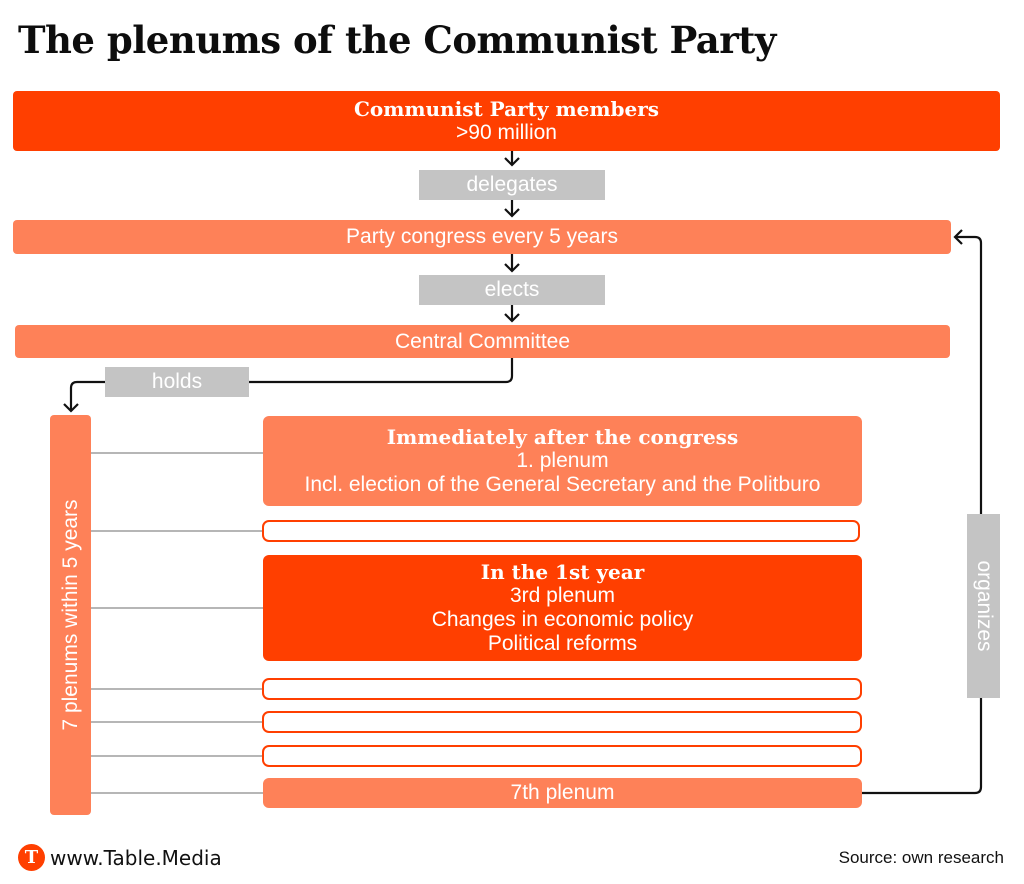  Describe the element at coordinates (136, 858) in the screenshot. I see `footer-url: www.Table.Media` at that location.